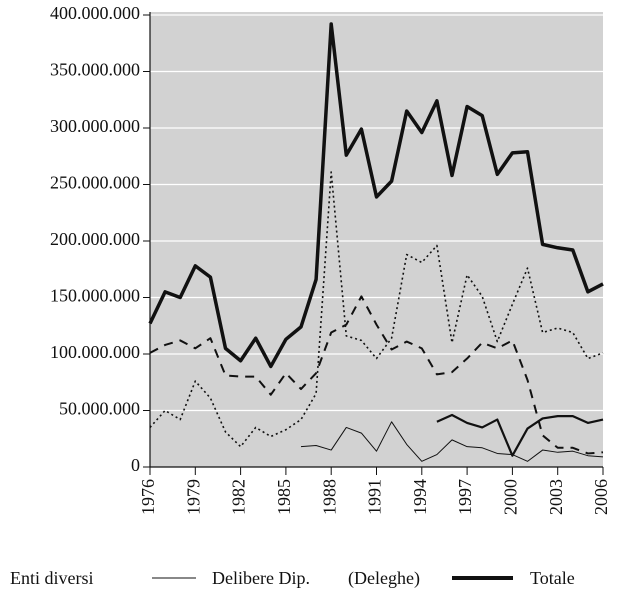  I want to click on x-tick-label: 1991, so click(375, 497).